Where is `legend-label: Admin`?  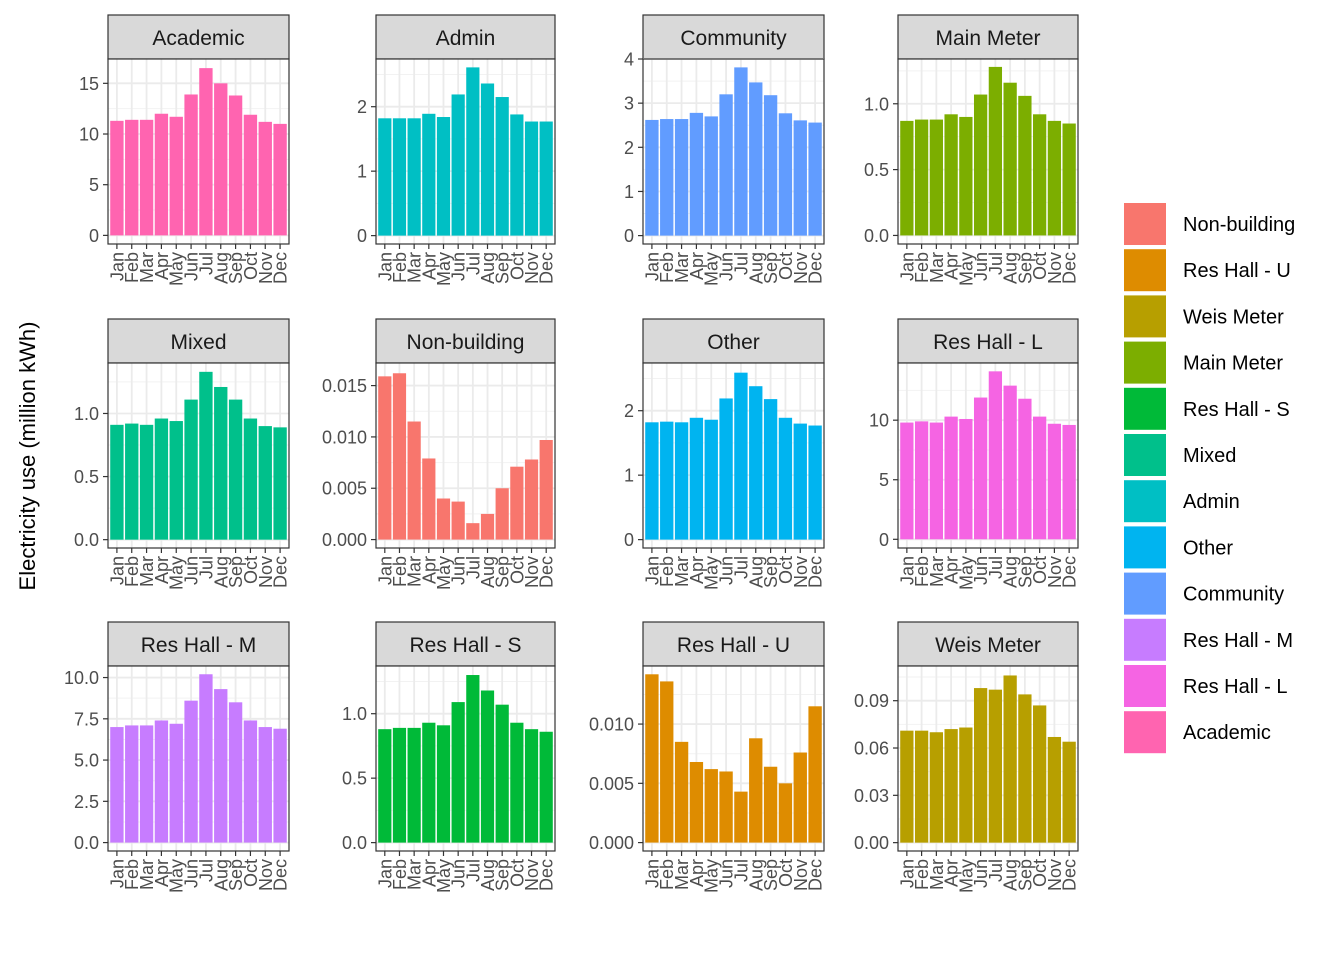 legend-label: Admin is located at coordinates (1211, 502).